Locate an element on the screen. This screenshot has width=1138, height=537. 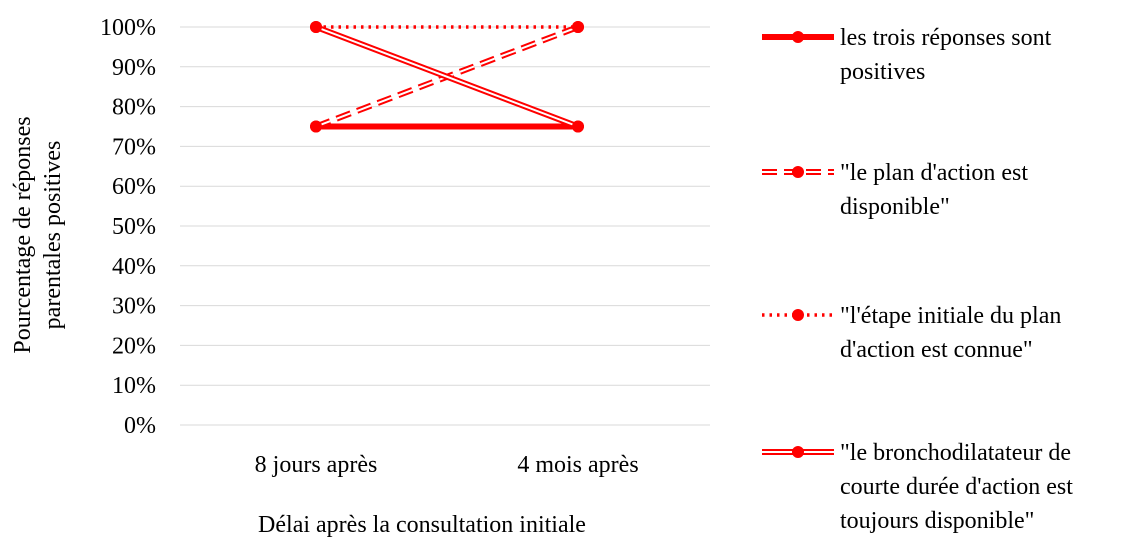
legend-label: disponible" is located at coordinates (895, 207).